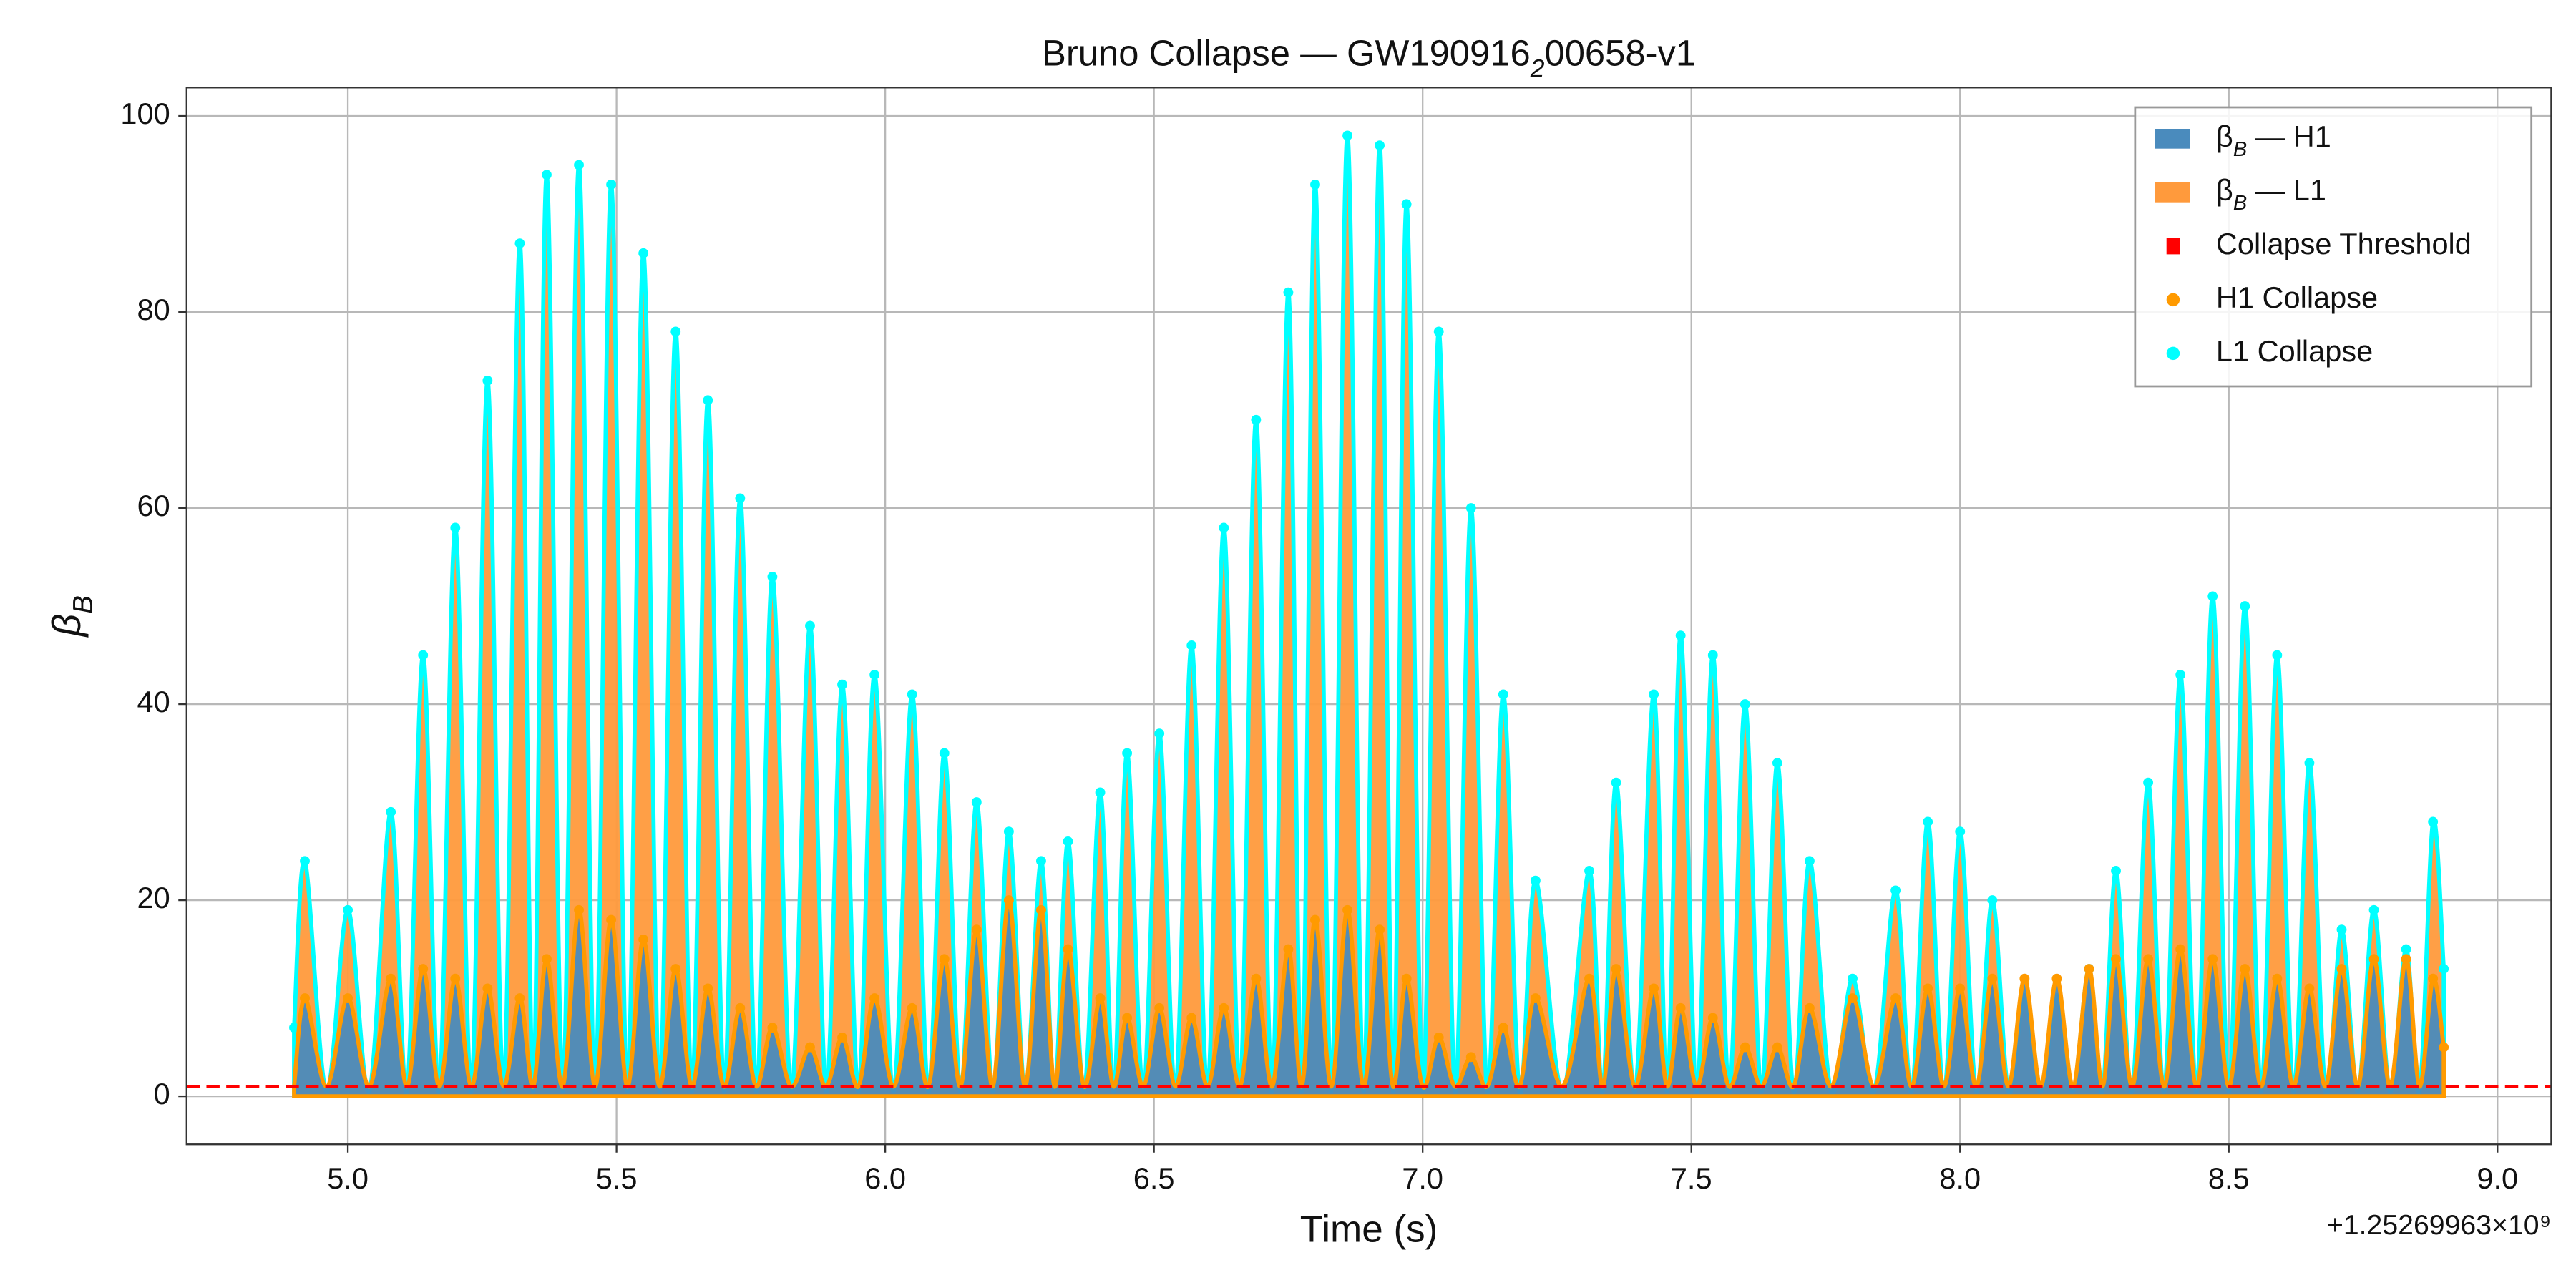 The width and height of the screenshot is (2576, 1288). I want to click on x-tick-label: 9.0, so click(2497, 1178).